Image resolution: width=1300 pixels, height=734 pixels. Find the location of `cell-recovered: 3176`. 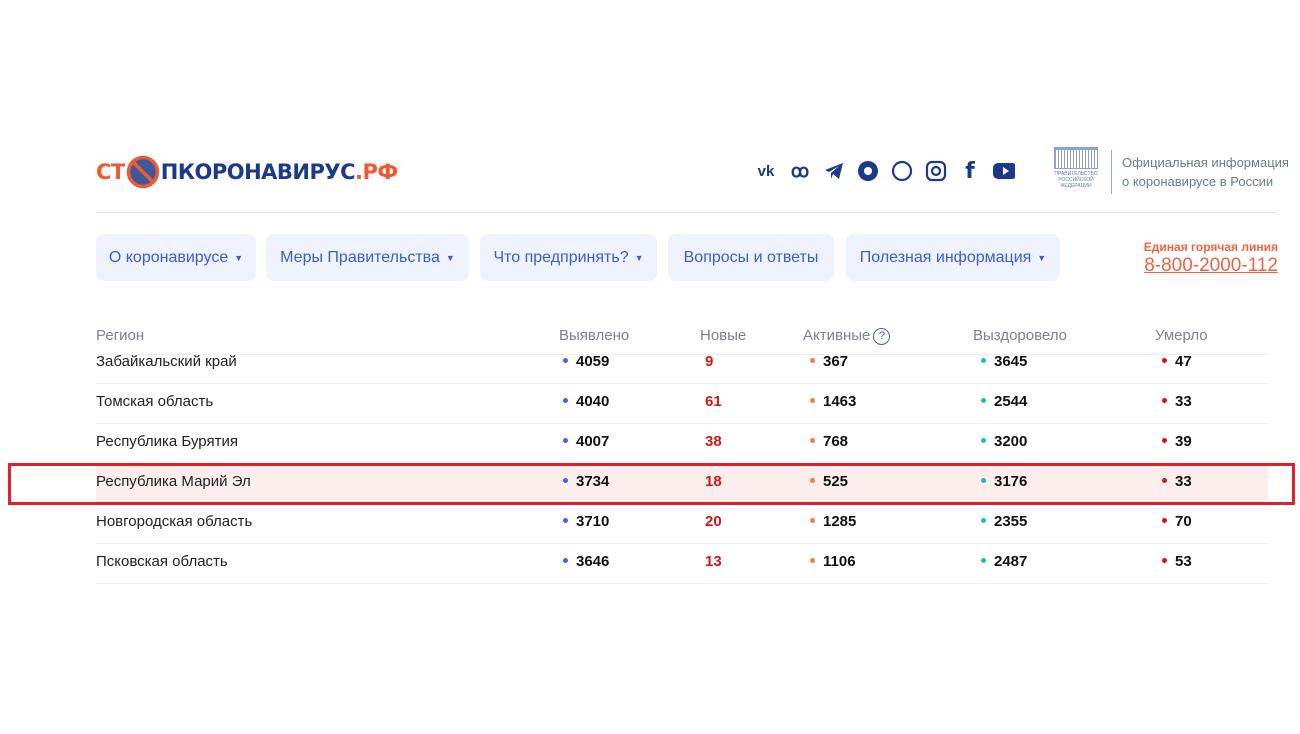

cell-recovered: 3176 is located at coordinates (1004, 481).